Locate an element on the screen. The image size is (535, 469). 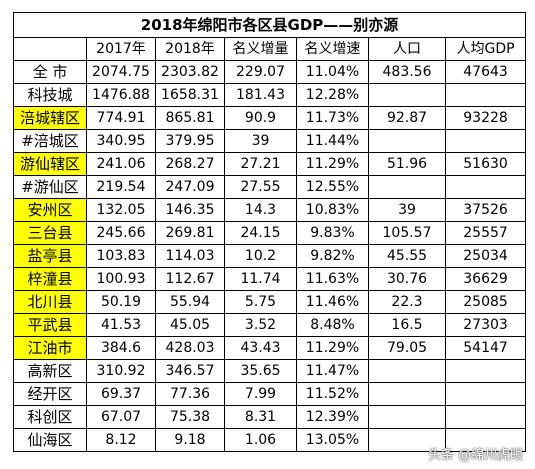
table-row: 游仙辖区 241.06 268.27 27.21 11.29% 51.96 51630 is located at coordinates (270, 164).